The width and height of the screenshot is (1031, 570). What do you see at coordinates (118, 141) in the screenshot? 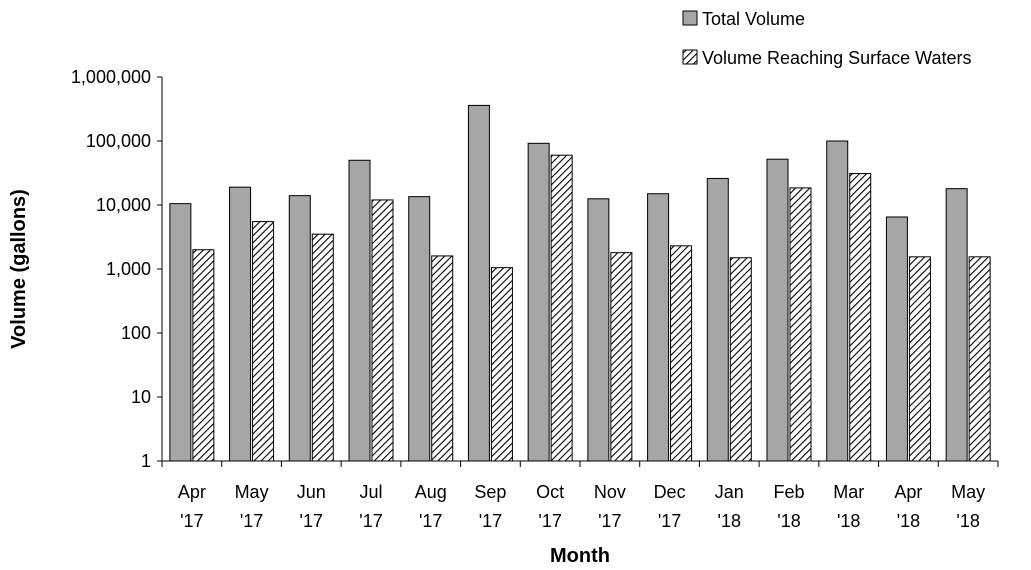
I see `y-tick-label: 100,000` at bounding box center [118, 141].